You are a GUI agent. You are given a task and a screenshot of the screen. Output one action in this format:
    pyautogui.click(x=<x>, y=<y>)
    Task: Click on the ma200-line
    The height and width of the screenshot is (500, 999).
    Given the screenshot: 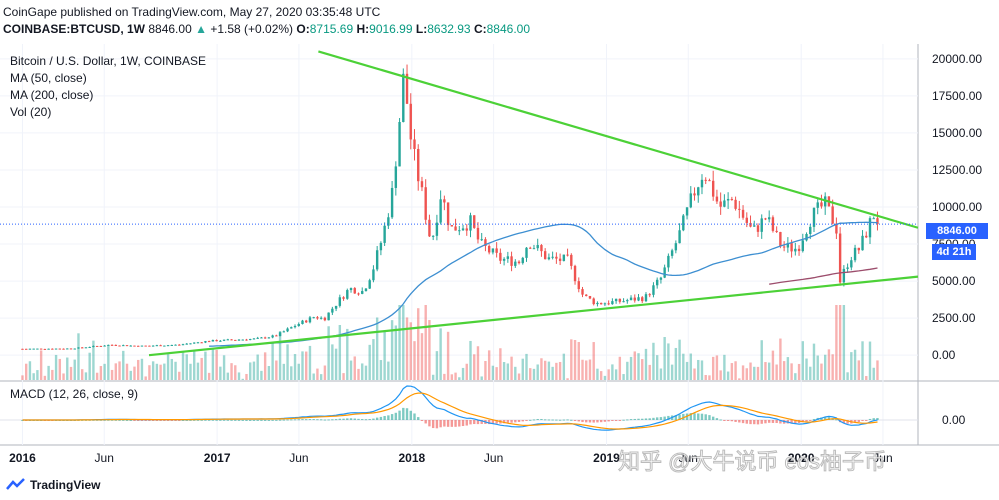 What is the action you would take?
    pyautogui.click(x=823, y=276)
    